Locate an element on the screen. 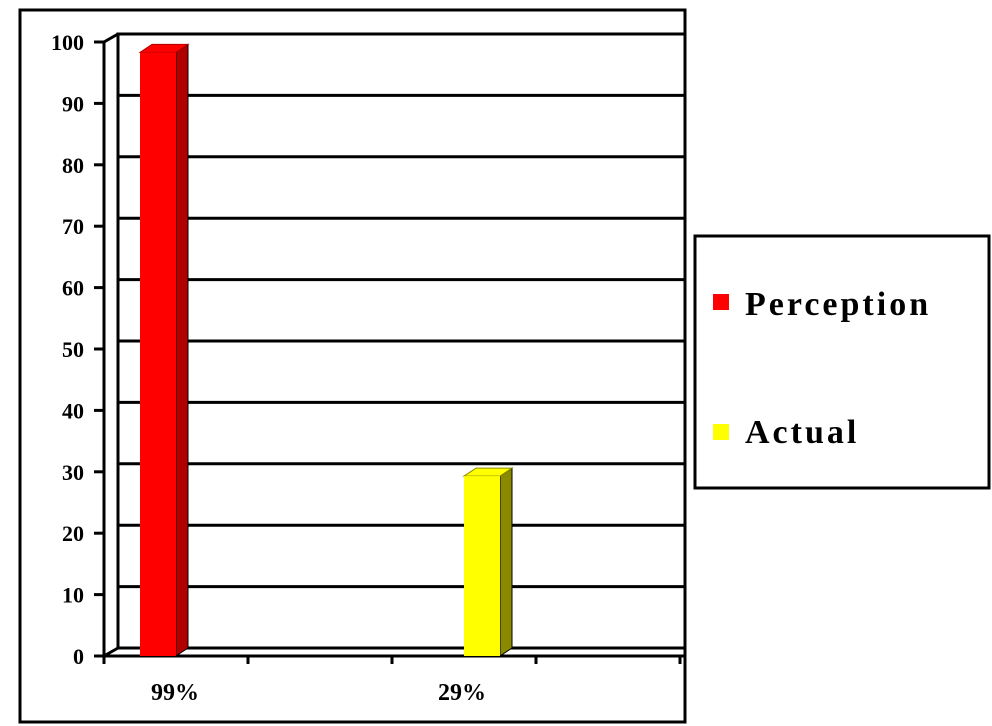  y-axis-tick-labels: 0 10 20 30 40 50 60 70 80 90 100 is located at coordinates (67, 349).